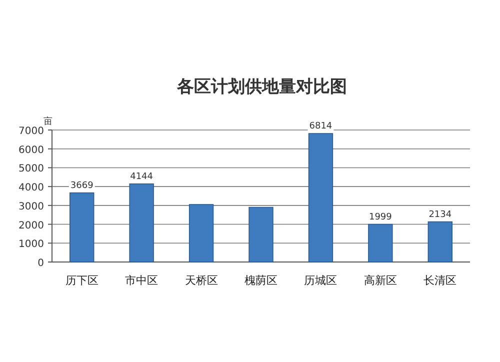 This screenshot has height=362, width=500. Describe the element at coordinates (142, 177) in the screenshot. I see `data-label: 4144` at that location.